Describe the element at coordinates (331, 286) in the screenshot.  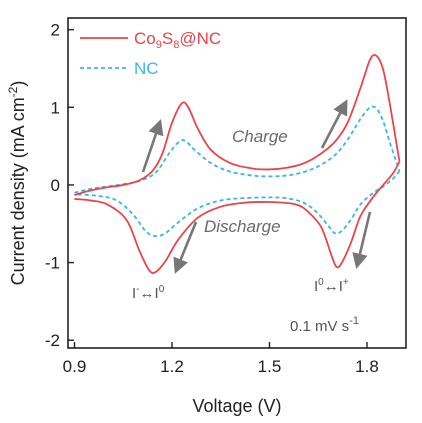
I see `annotation-redox-right: I0↔I+` at that location.